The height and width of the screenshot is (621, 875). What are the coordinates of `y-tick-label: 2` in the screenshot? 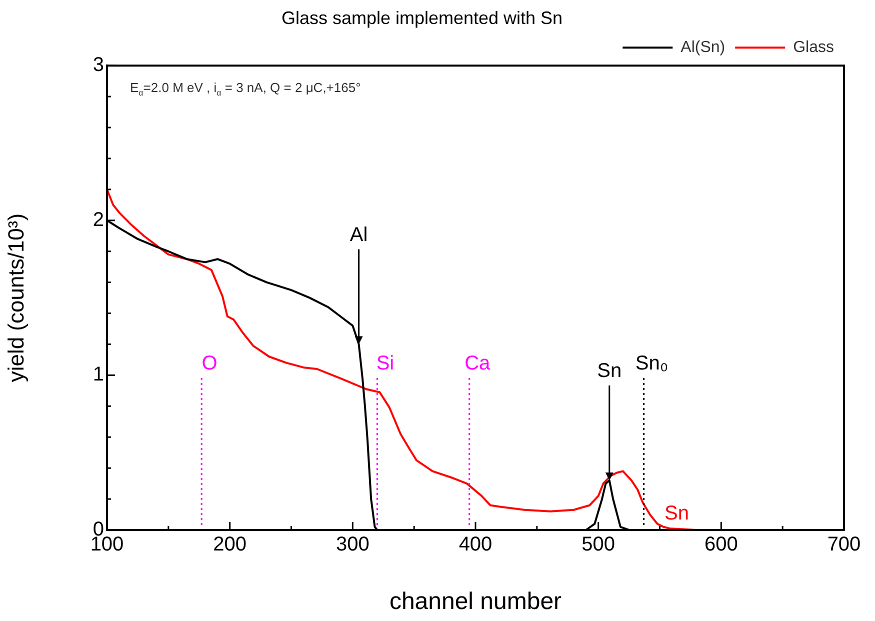 It's located at (98, 219).